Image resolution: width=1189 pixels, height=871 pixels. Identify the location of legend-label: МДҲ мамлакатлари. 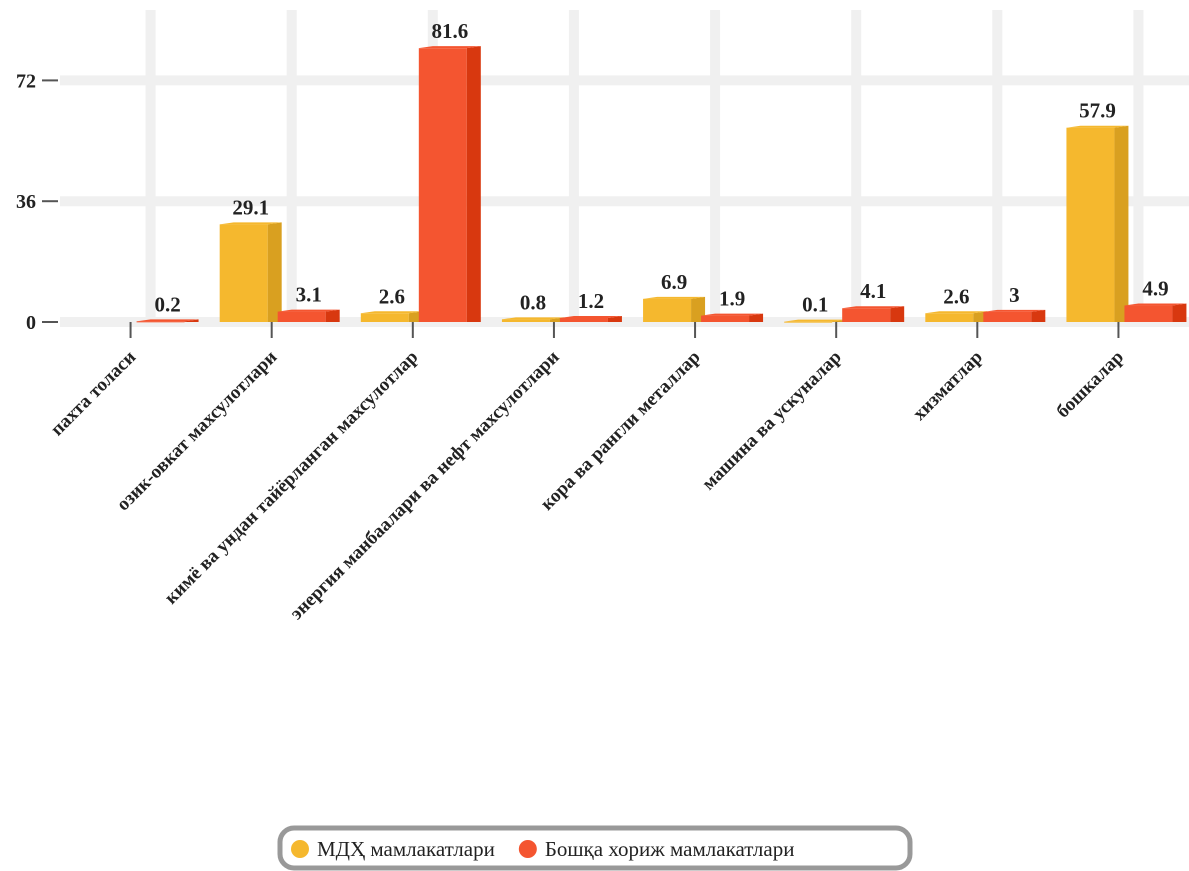
(406, 849).